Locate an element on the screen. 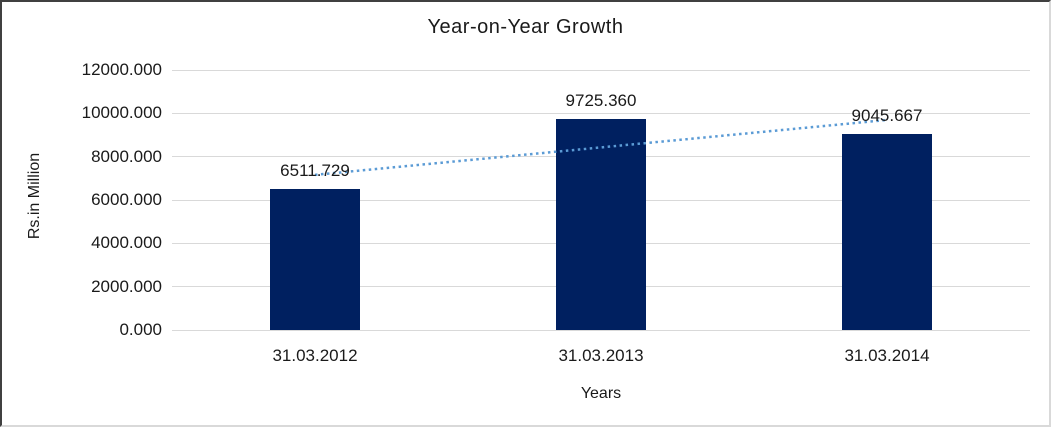  y-tick-label: 2000.000 is located at coordinates (126, 286).